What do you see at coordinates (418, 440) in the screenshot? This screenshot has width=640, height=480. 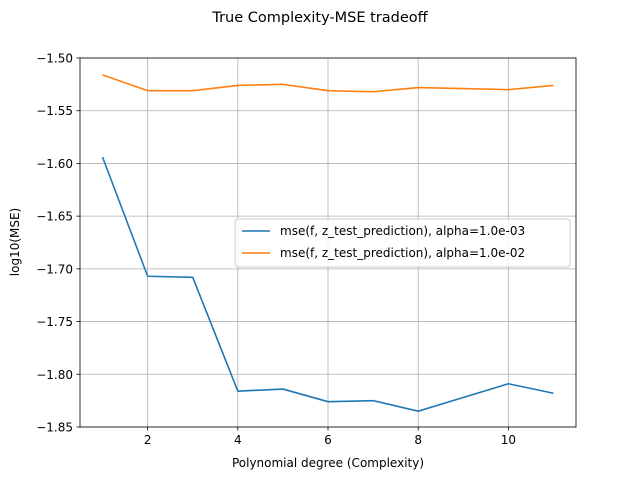 I see `x-tick-label: 8` at bounding box center [418, 440].